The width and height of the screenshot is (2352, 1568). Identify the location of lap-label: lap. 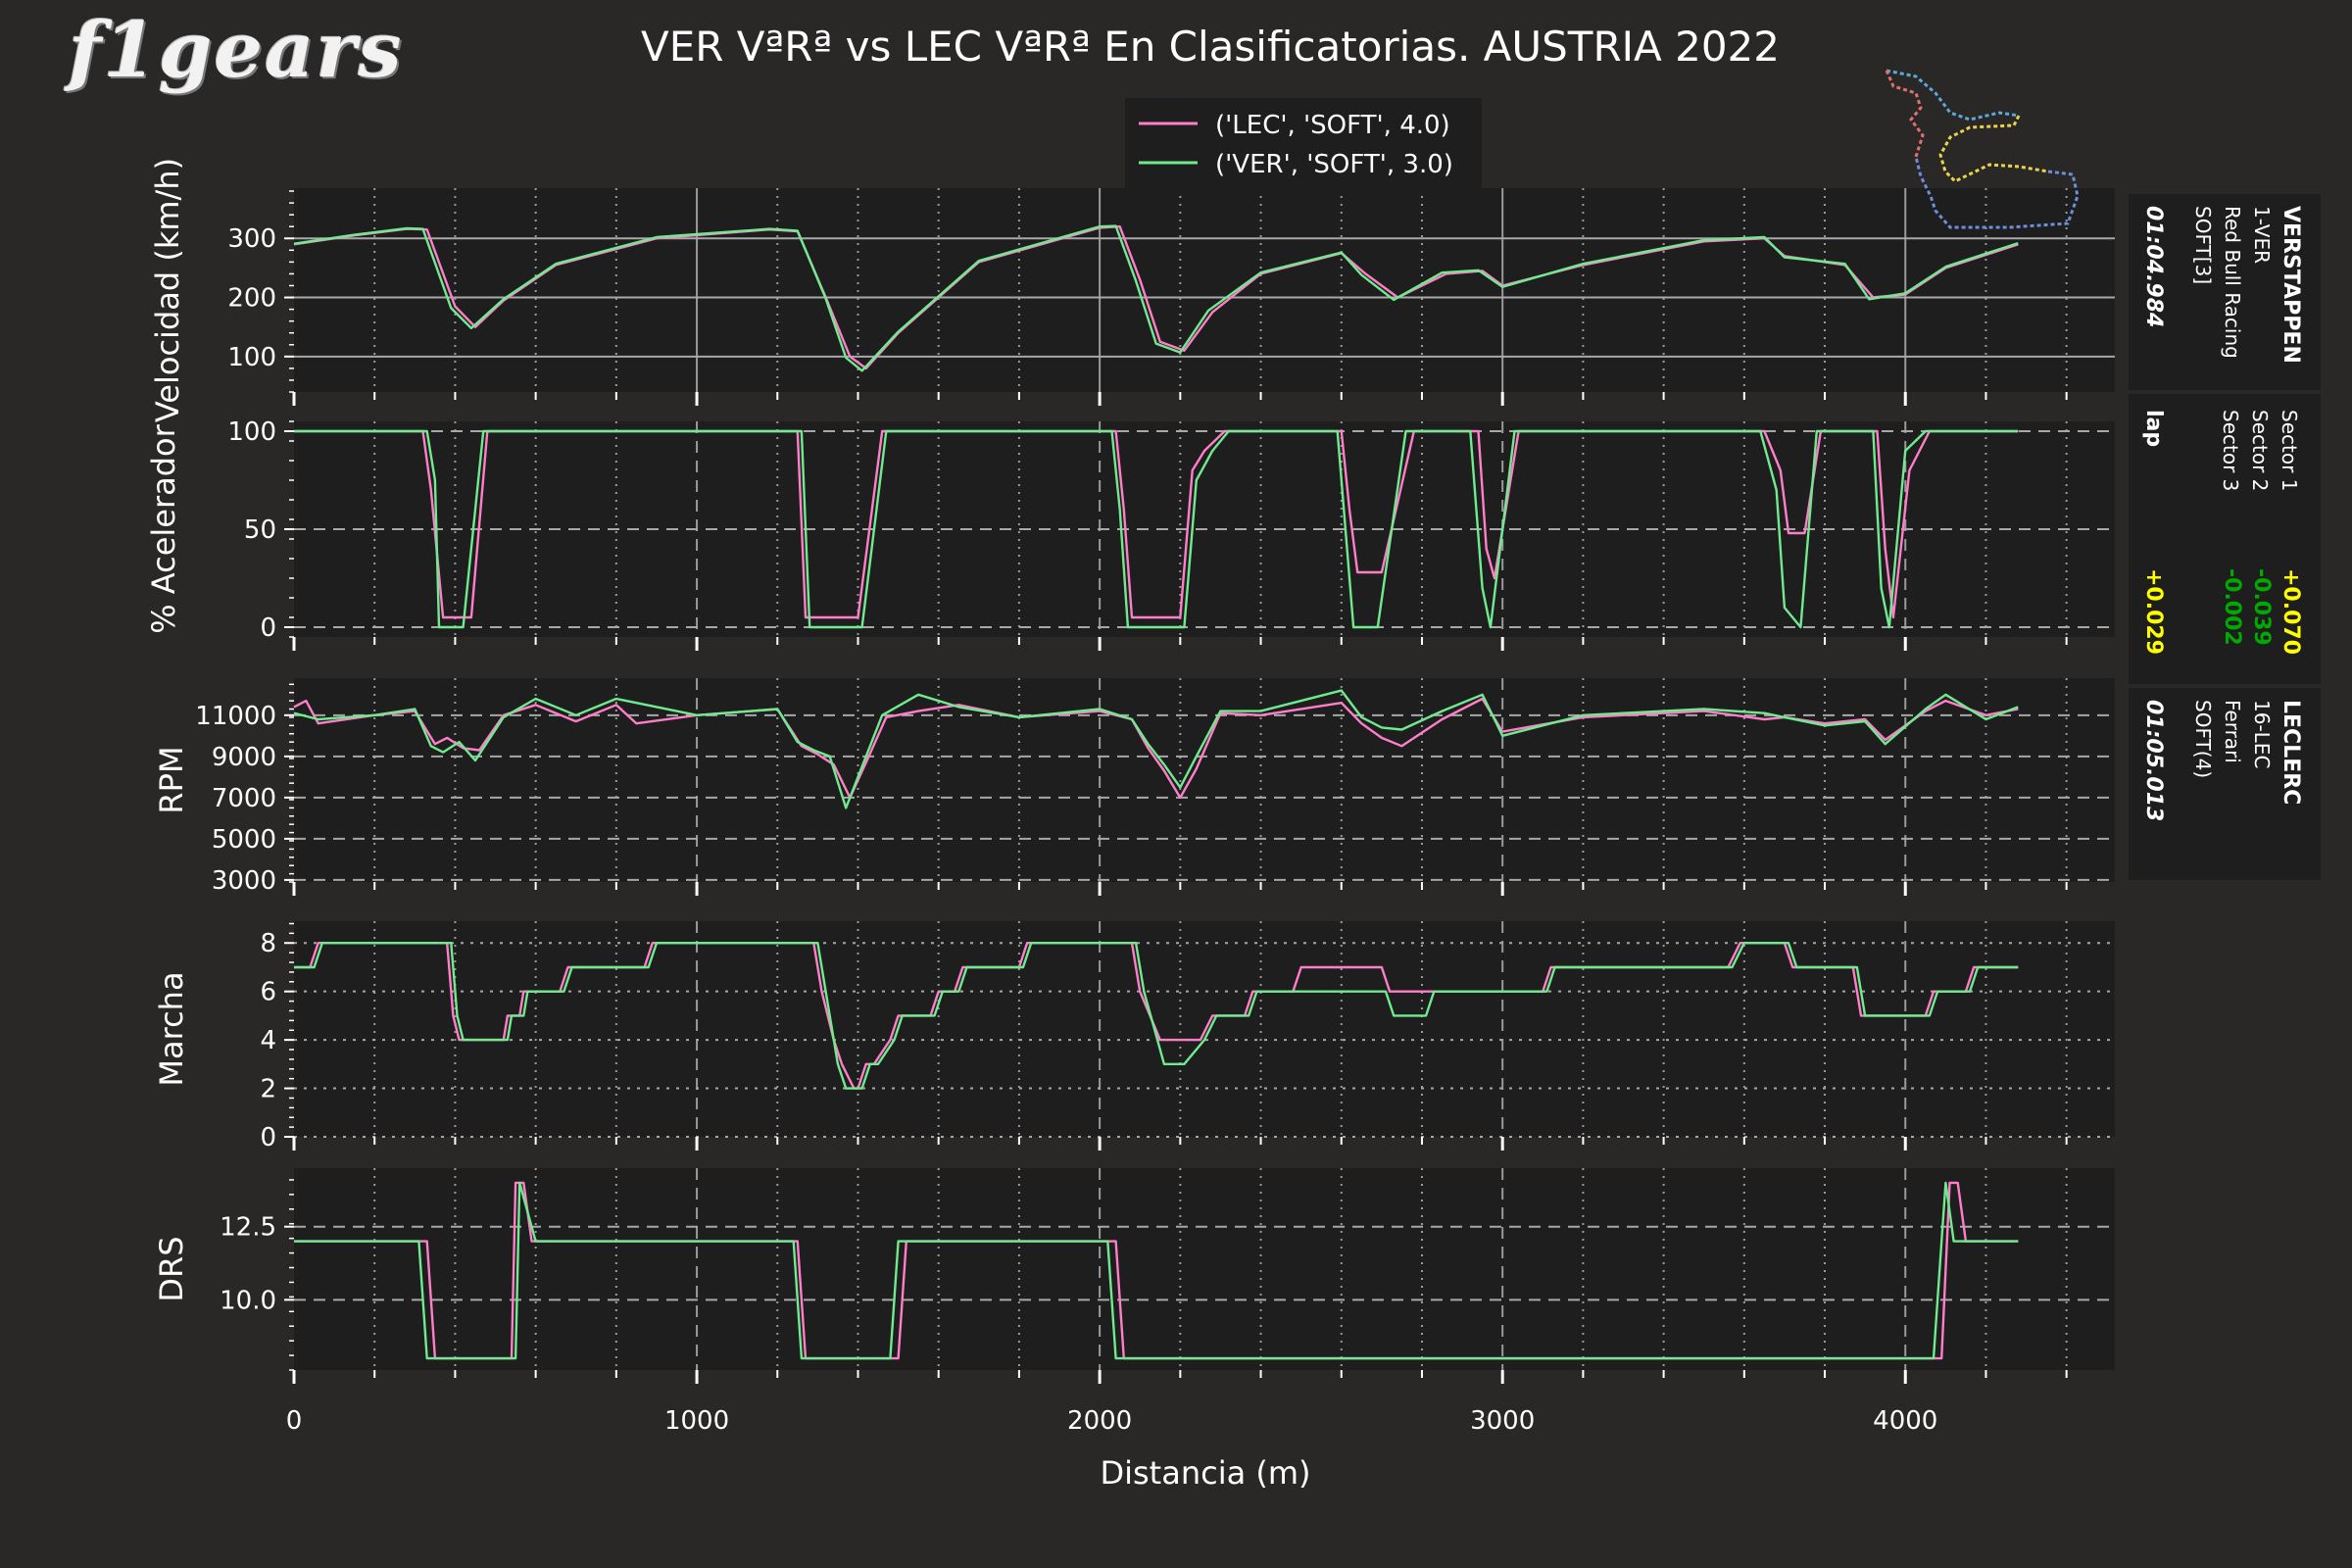
(2153, 429).